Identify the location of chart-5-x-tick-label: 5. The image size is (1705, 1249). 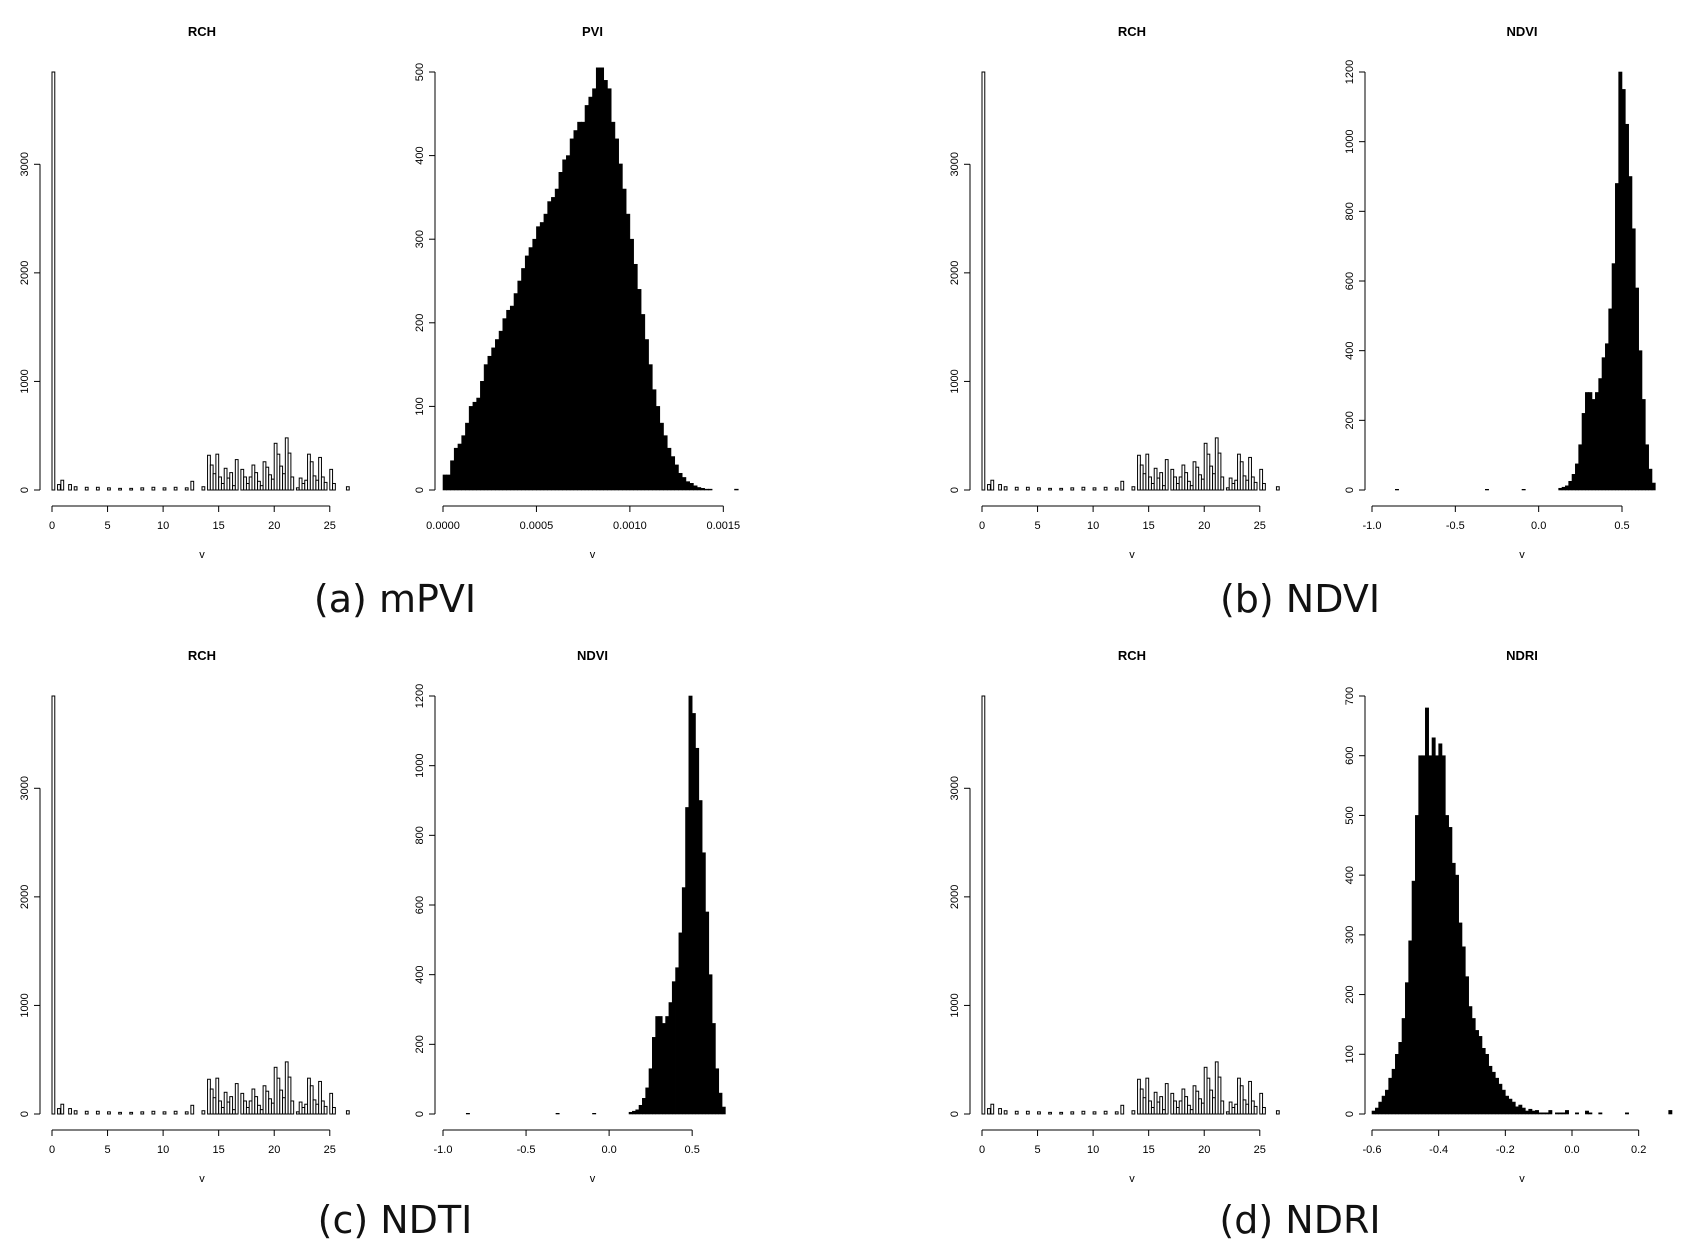
(107, 1150).